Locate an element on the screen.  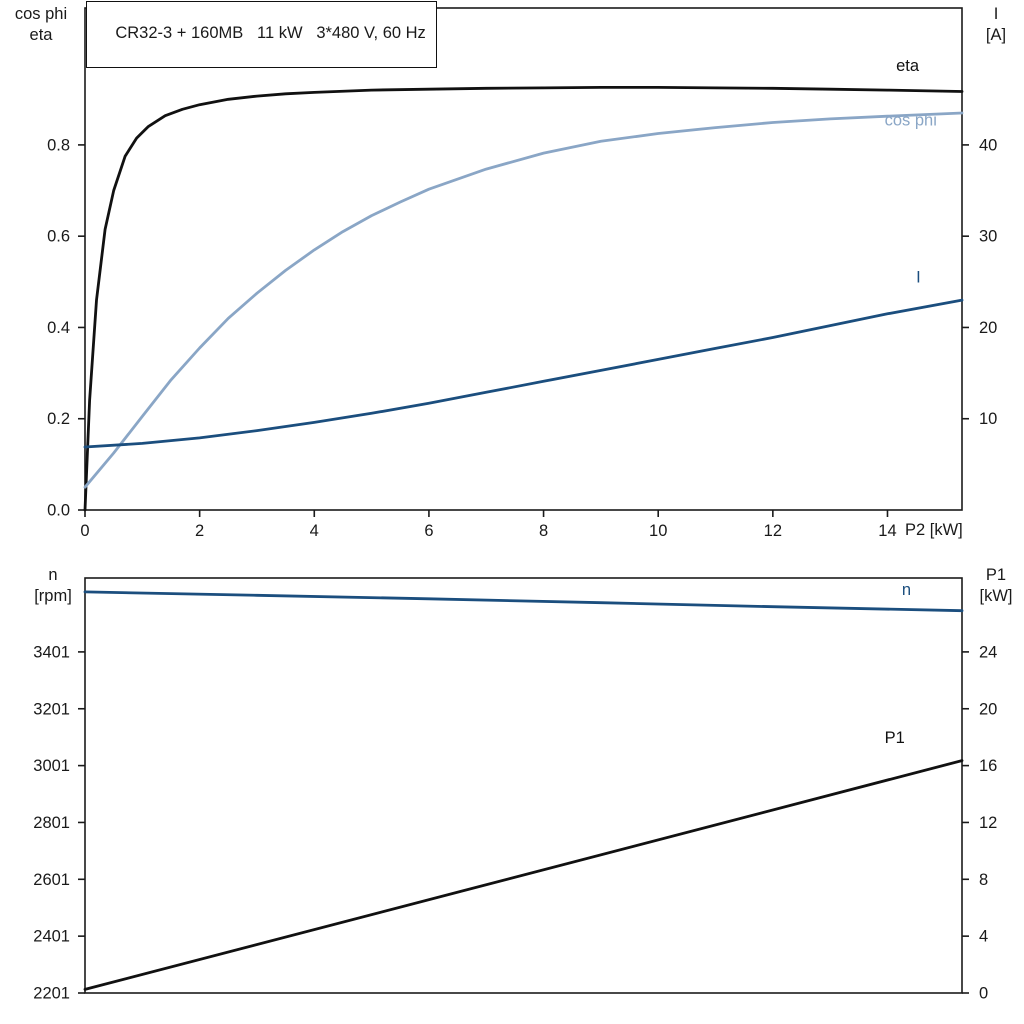
bottom-left-axis-label-line1: n is located at coordinates (53, 575).